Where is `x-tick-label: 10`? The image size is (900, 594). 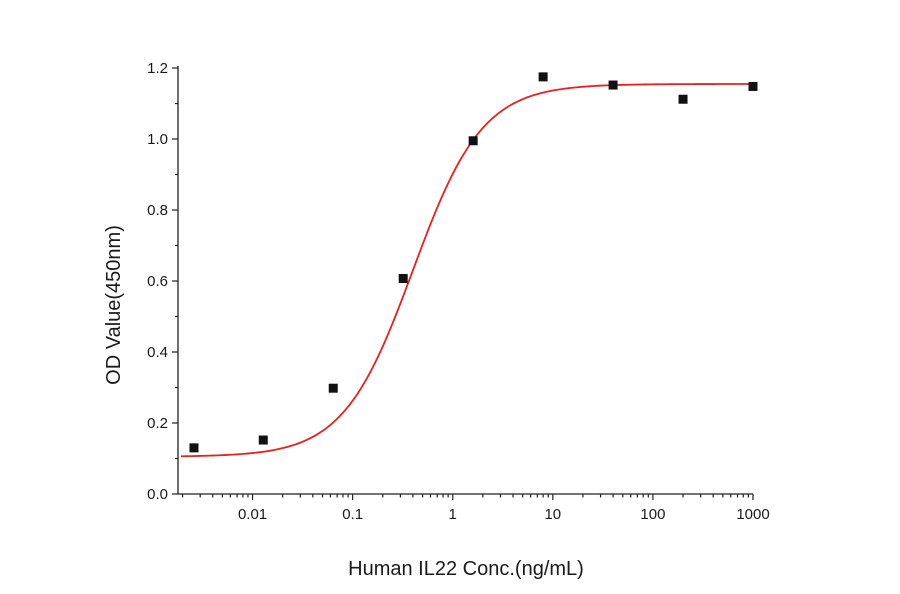
x-tick-label: 10 is located at coordinates (552, 514).